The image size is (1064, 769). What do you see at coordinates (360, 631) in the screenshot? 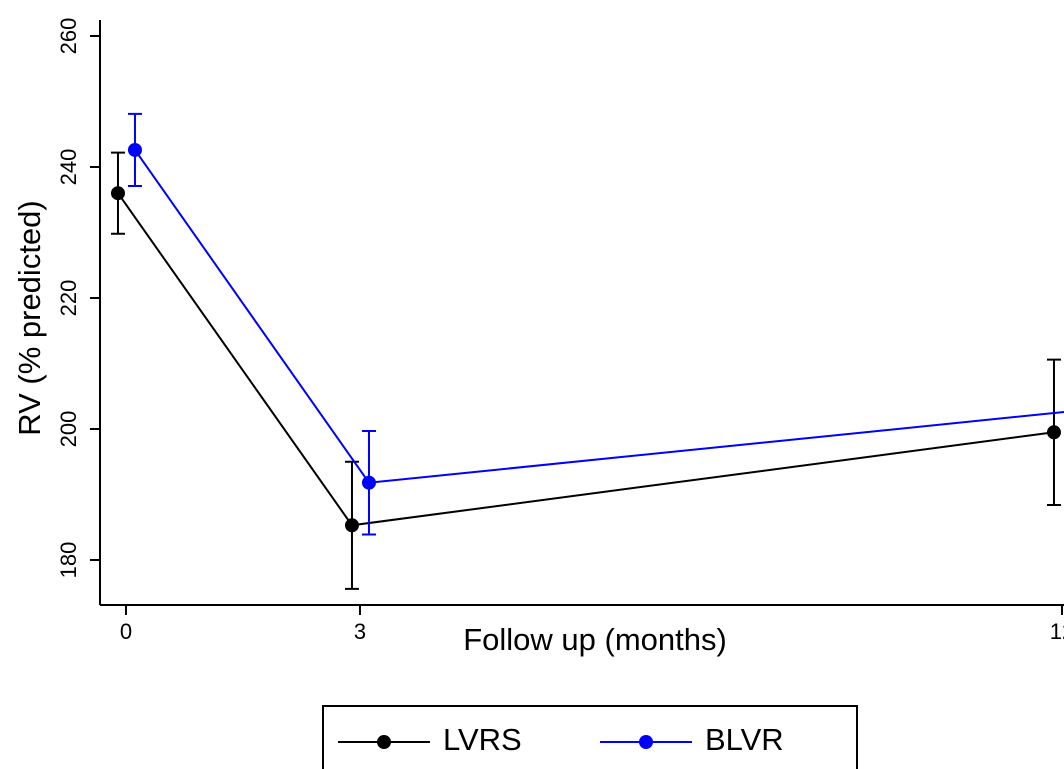
I see `x-tick-label: 3` at bounding box center [360, 631].